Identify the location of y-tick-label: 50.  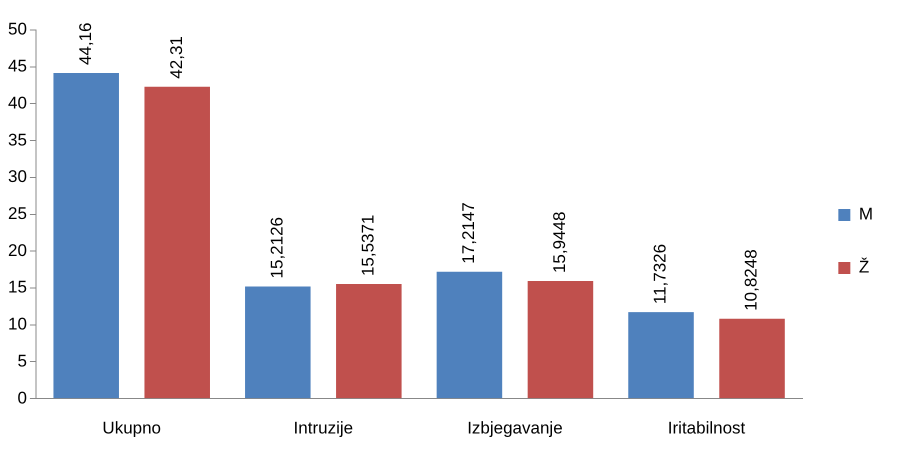
(17, 29).